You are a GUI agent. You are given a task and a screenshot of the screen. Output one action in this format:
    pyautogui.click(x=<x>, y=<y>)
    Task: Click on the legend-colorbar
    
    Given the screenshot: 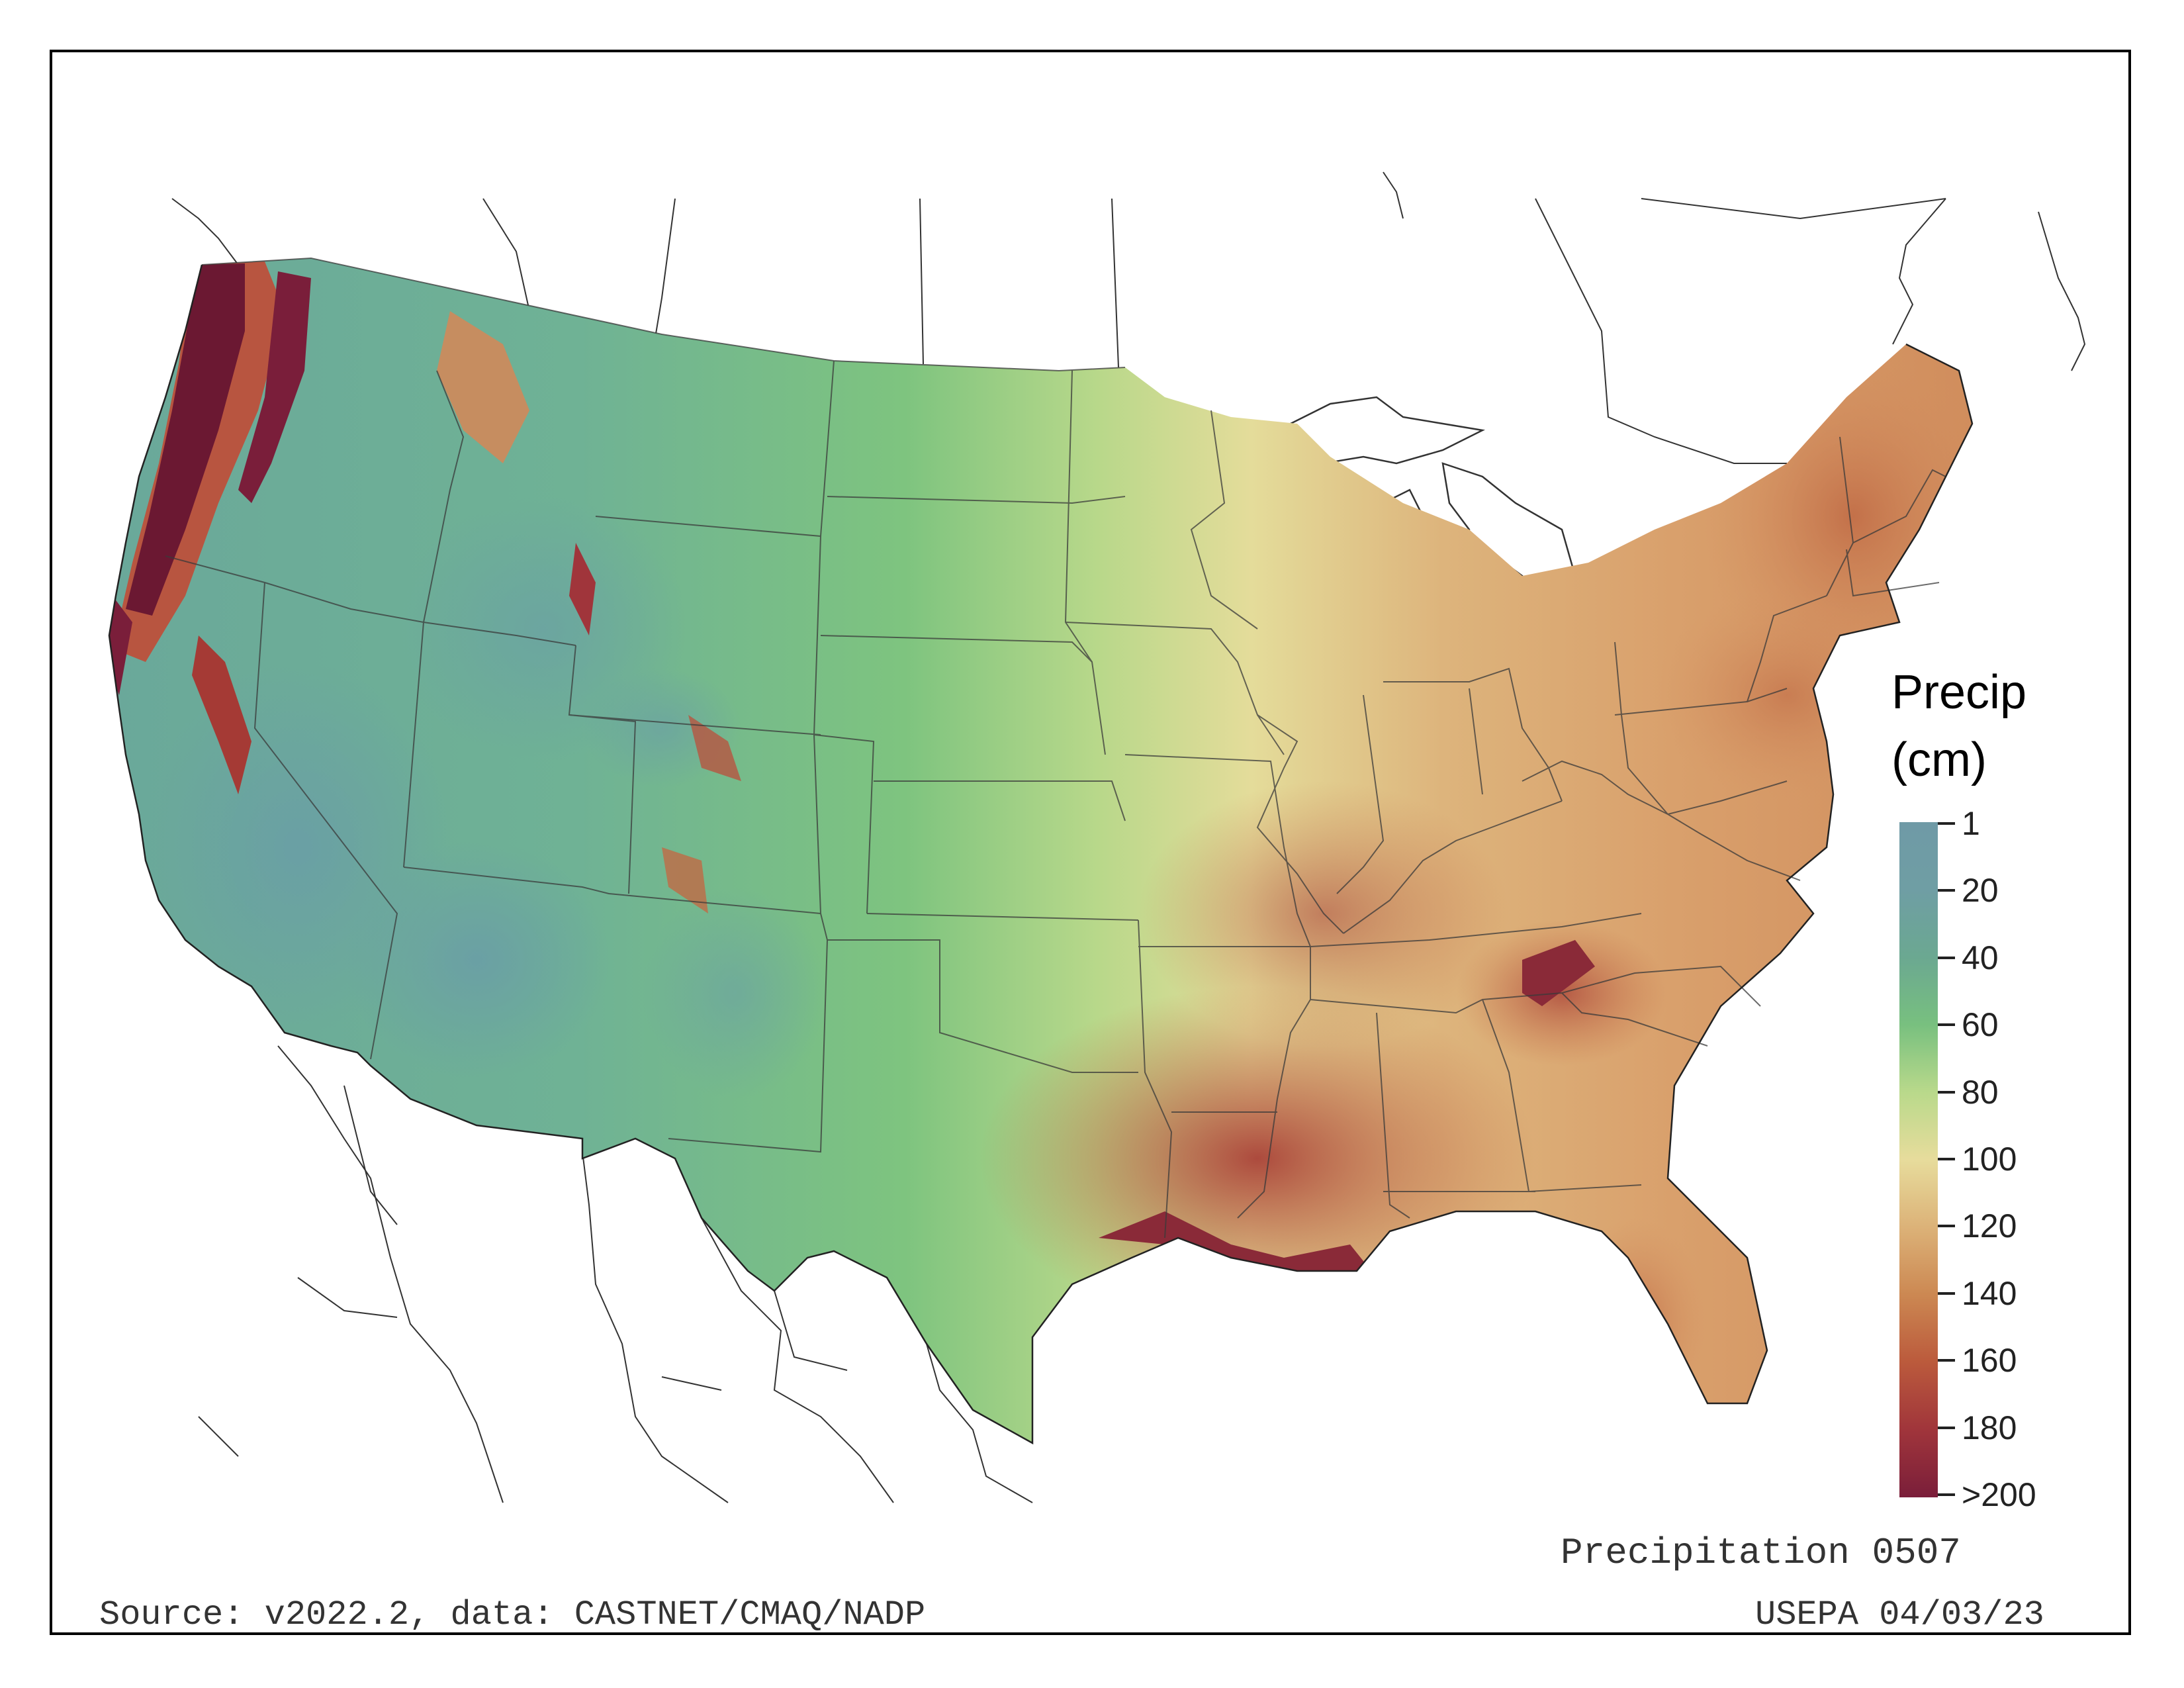 What is the action you would take?
    pyautogui.click(x=1918, y=1159)
    